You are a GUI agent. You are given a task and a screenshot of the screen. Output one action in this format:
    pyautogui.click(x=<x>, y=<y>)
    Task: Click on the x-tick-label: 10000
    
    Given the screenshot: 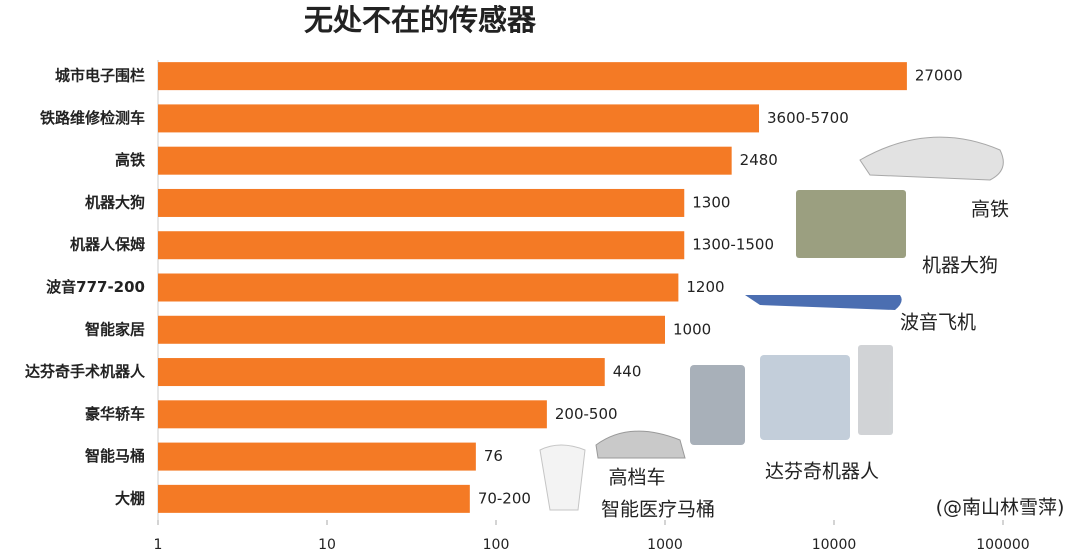 What is the action you would take?
    pyautogui.click(x=834, y=545)
    